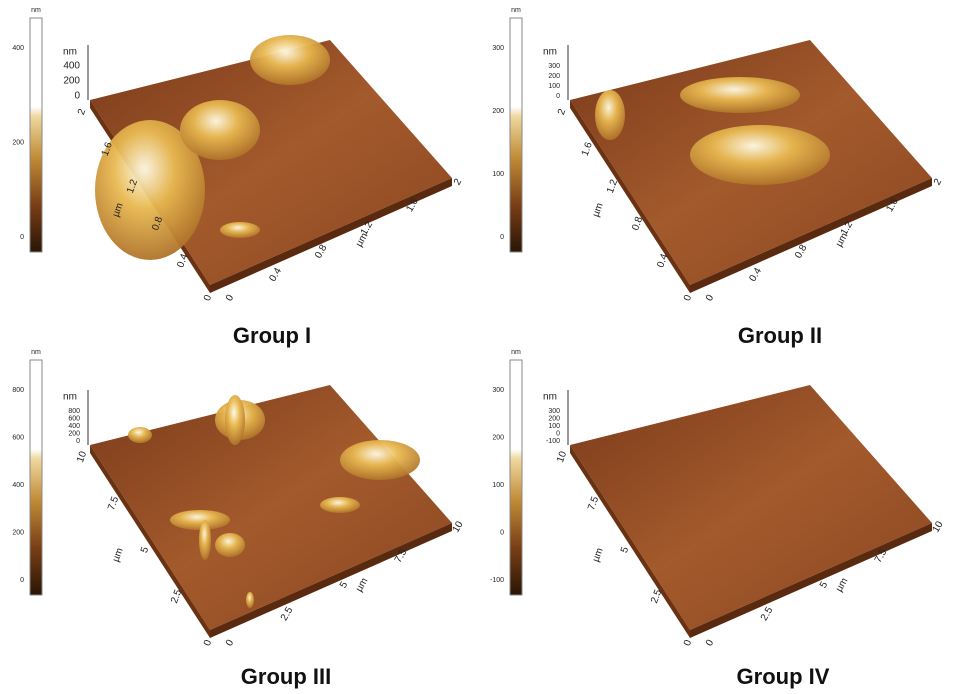  I want to click on x-axis-tick: 10, so click(938, 527).